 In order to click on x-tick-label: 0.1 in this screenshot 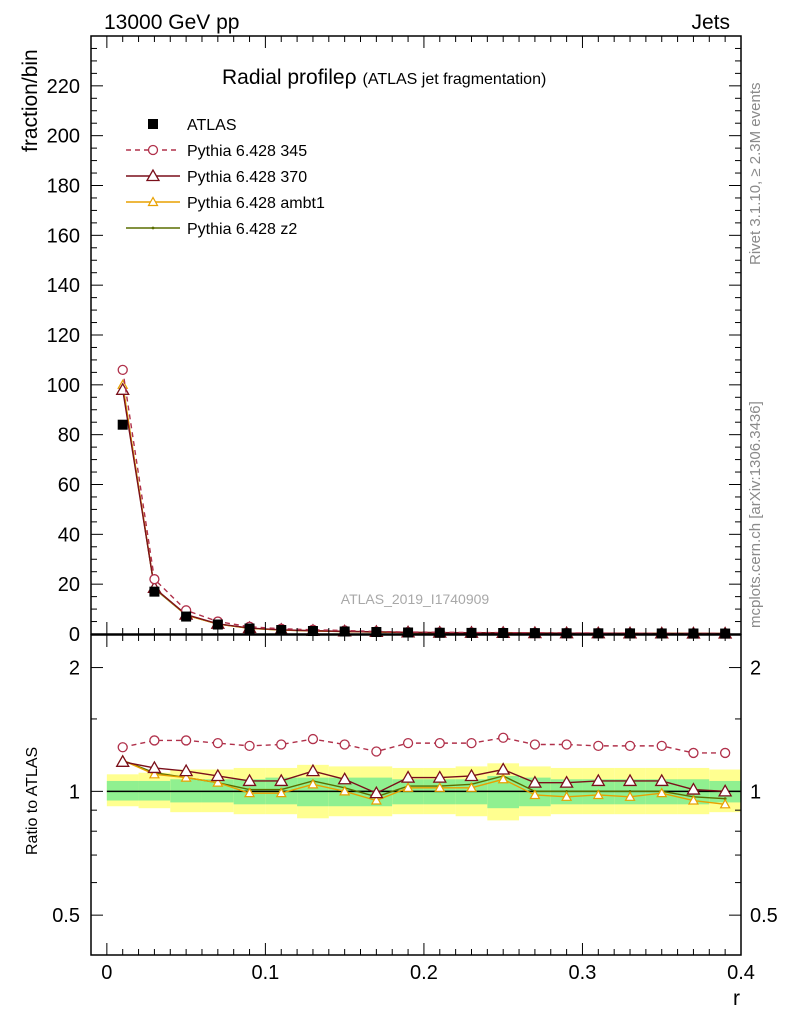, I will do `click(265, 973)`.